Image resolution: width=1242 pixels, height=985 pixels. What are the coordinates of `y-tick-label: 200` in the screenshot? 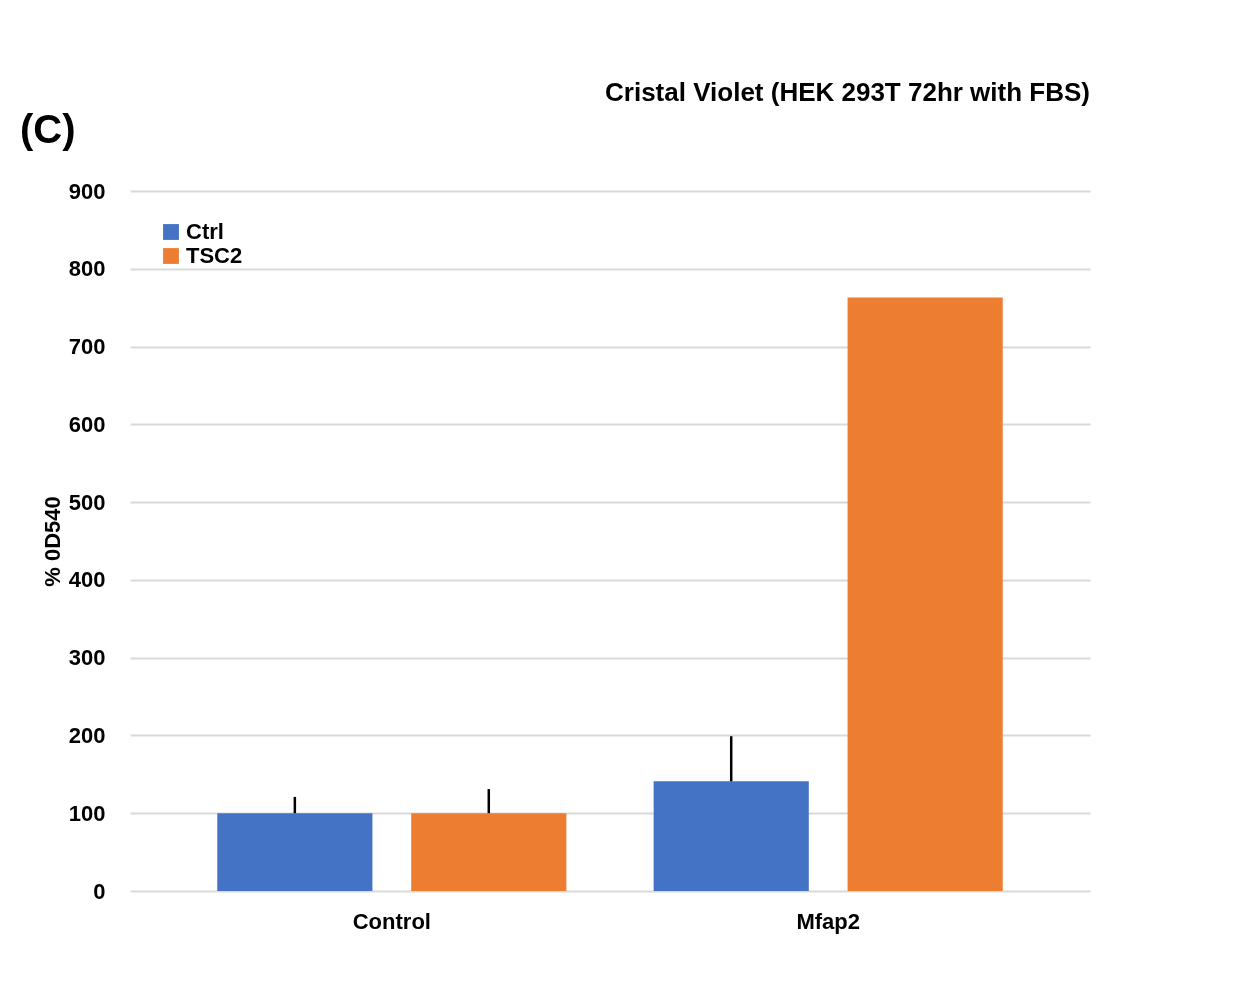 It's located at (87, 735).